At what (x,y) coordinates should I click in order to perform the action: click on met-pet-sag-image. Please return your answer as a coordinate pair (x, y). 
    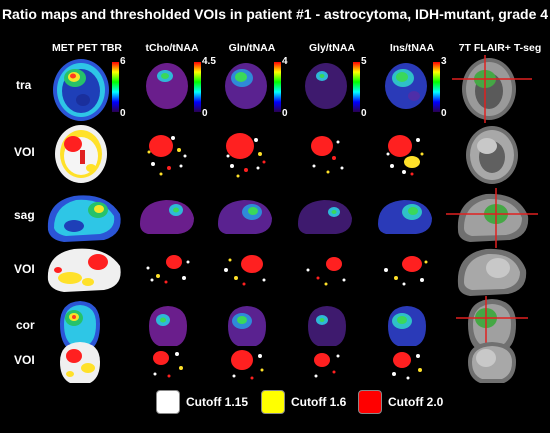
    Looking at the image, I should click on (84, 218).